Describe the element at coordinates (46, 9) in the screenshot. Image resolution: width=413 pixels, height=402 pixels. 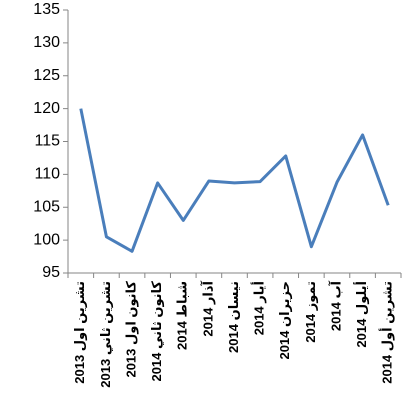
I see `y-tick-label: 135` at that location.